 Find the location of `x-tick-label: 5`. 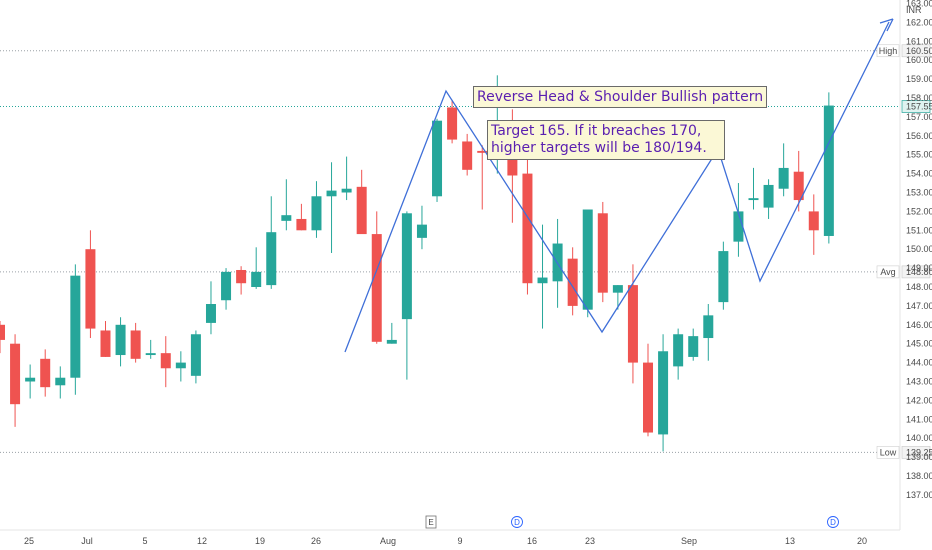

x-tick-label: 5 is located at coordinates (144, 541).